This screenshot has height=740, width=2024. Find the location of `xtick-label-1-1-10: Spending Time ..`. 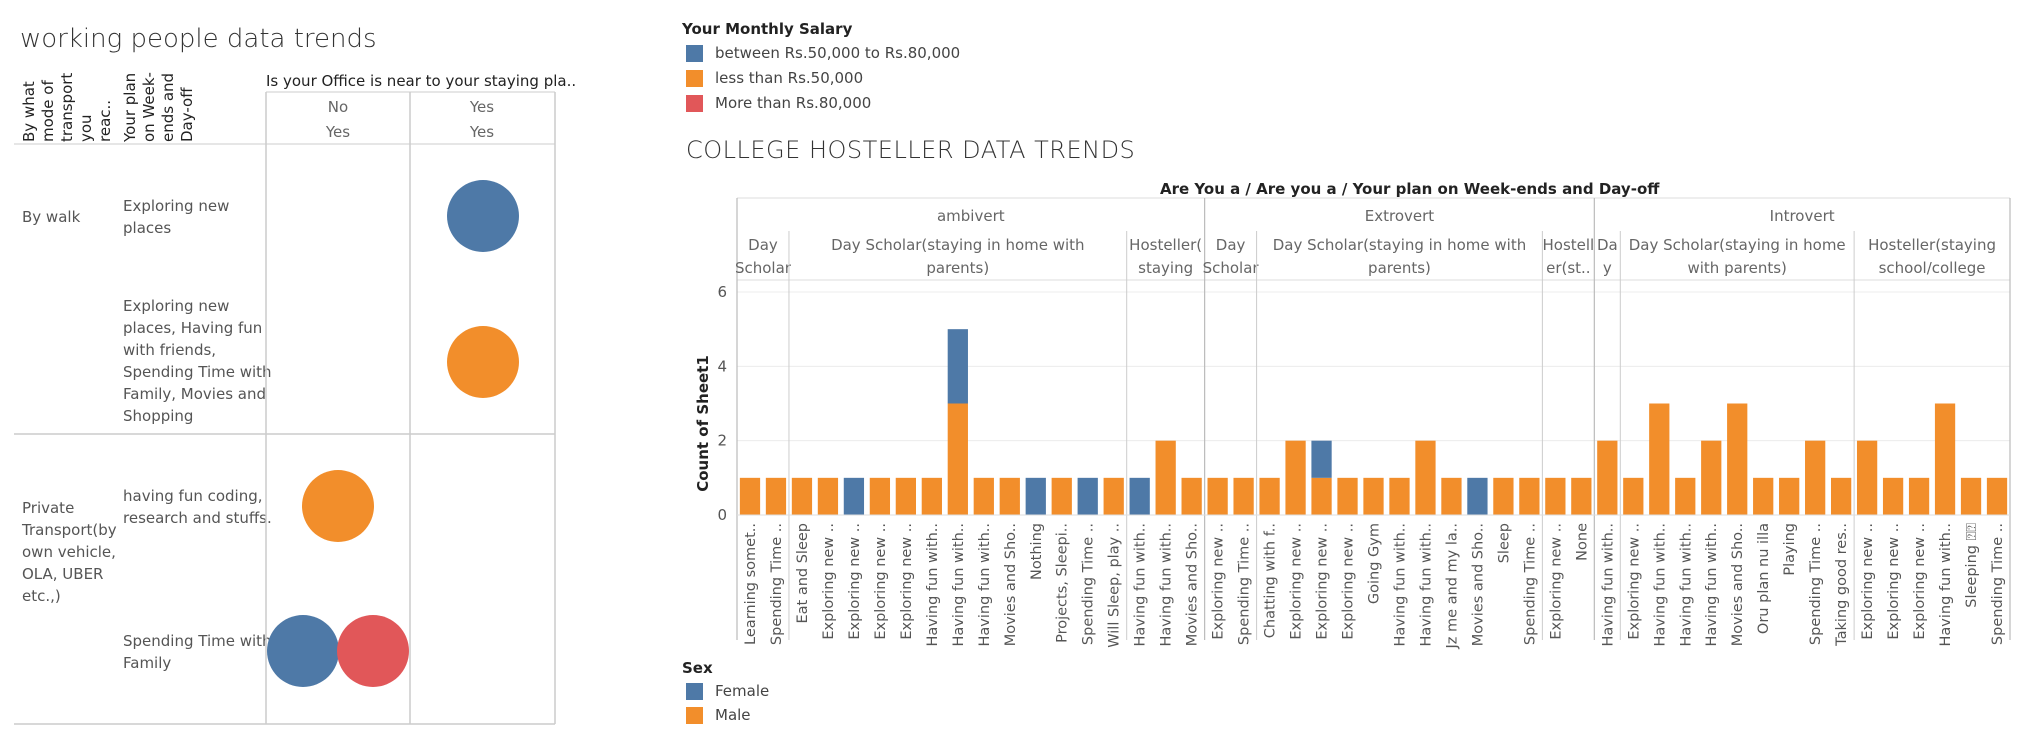

xtick-label-1-1-10: Spending Time .. is located at coordinates (1530, 584).